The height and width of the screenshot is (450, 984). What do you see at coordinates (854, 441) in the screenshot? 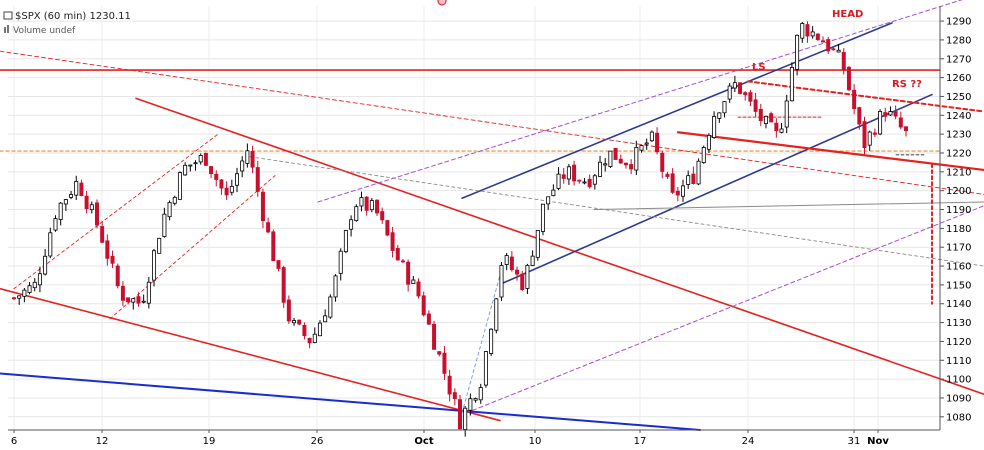
I see `x-tick-label: 31` at bounding box center [854, 441].